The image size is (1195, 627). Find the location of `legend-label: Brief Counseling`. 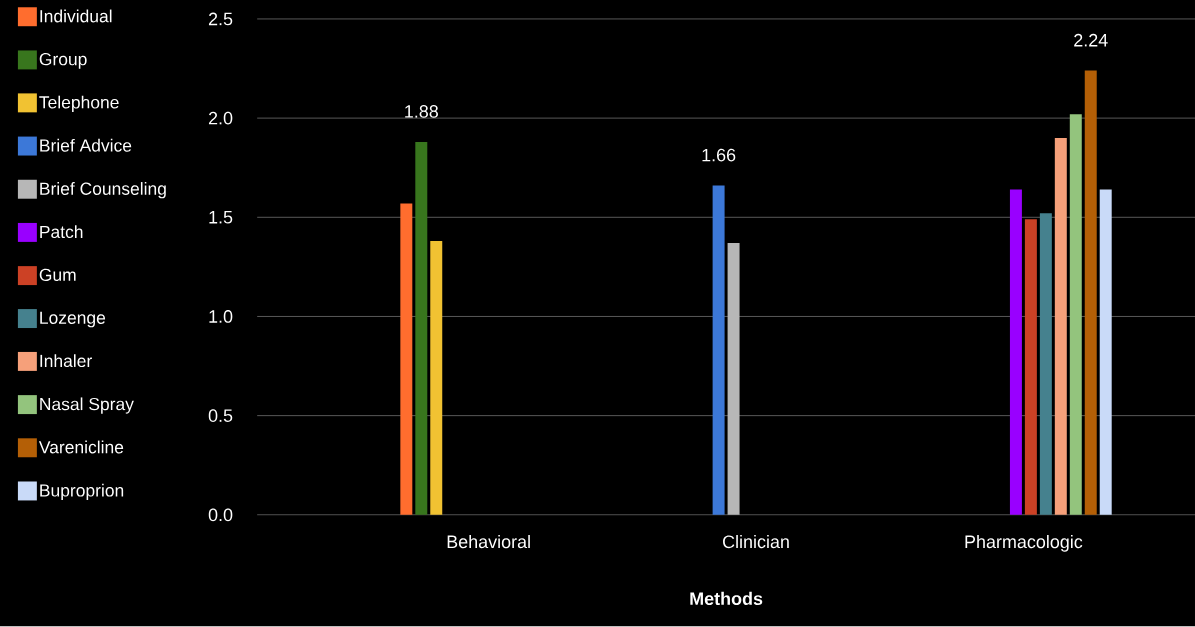

legend-label: Brief Counseling is located at coordinates (103, 190).